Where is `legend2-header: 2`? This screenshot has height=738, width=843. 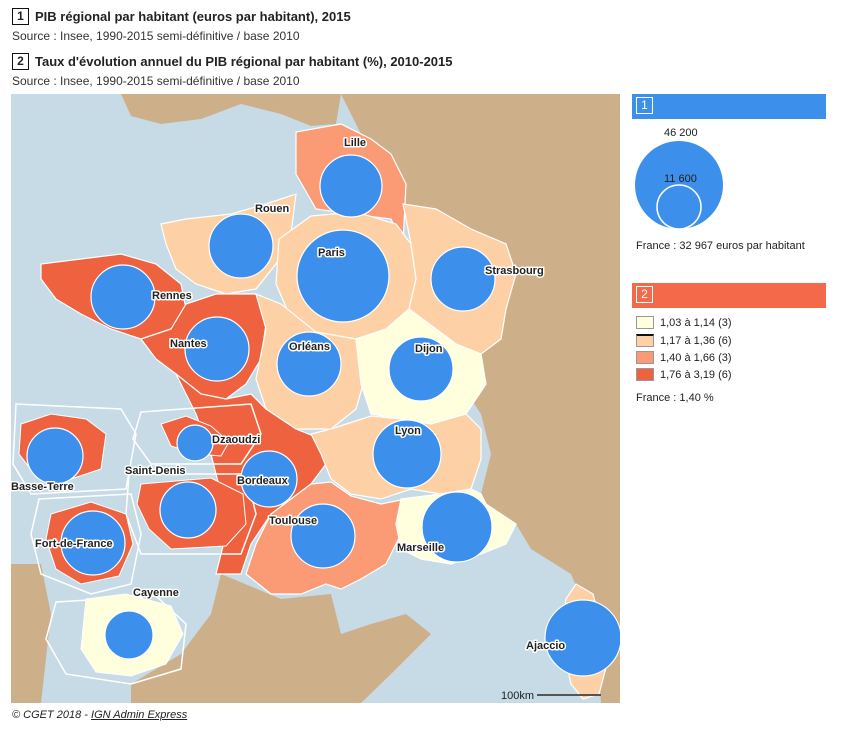 legend2-header: 2 is located at coordinates (729, 295).